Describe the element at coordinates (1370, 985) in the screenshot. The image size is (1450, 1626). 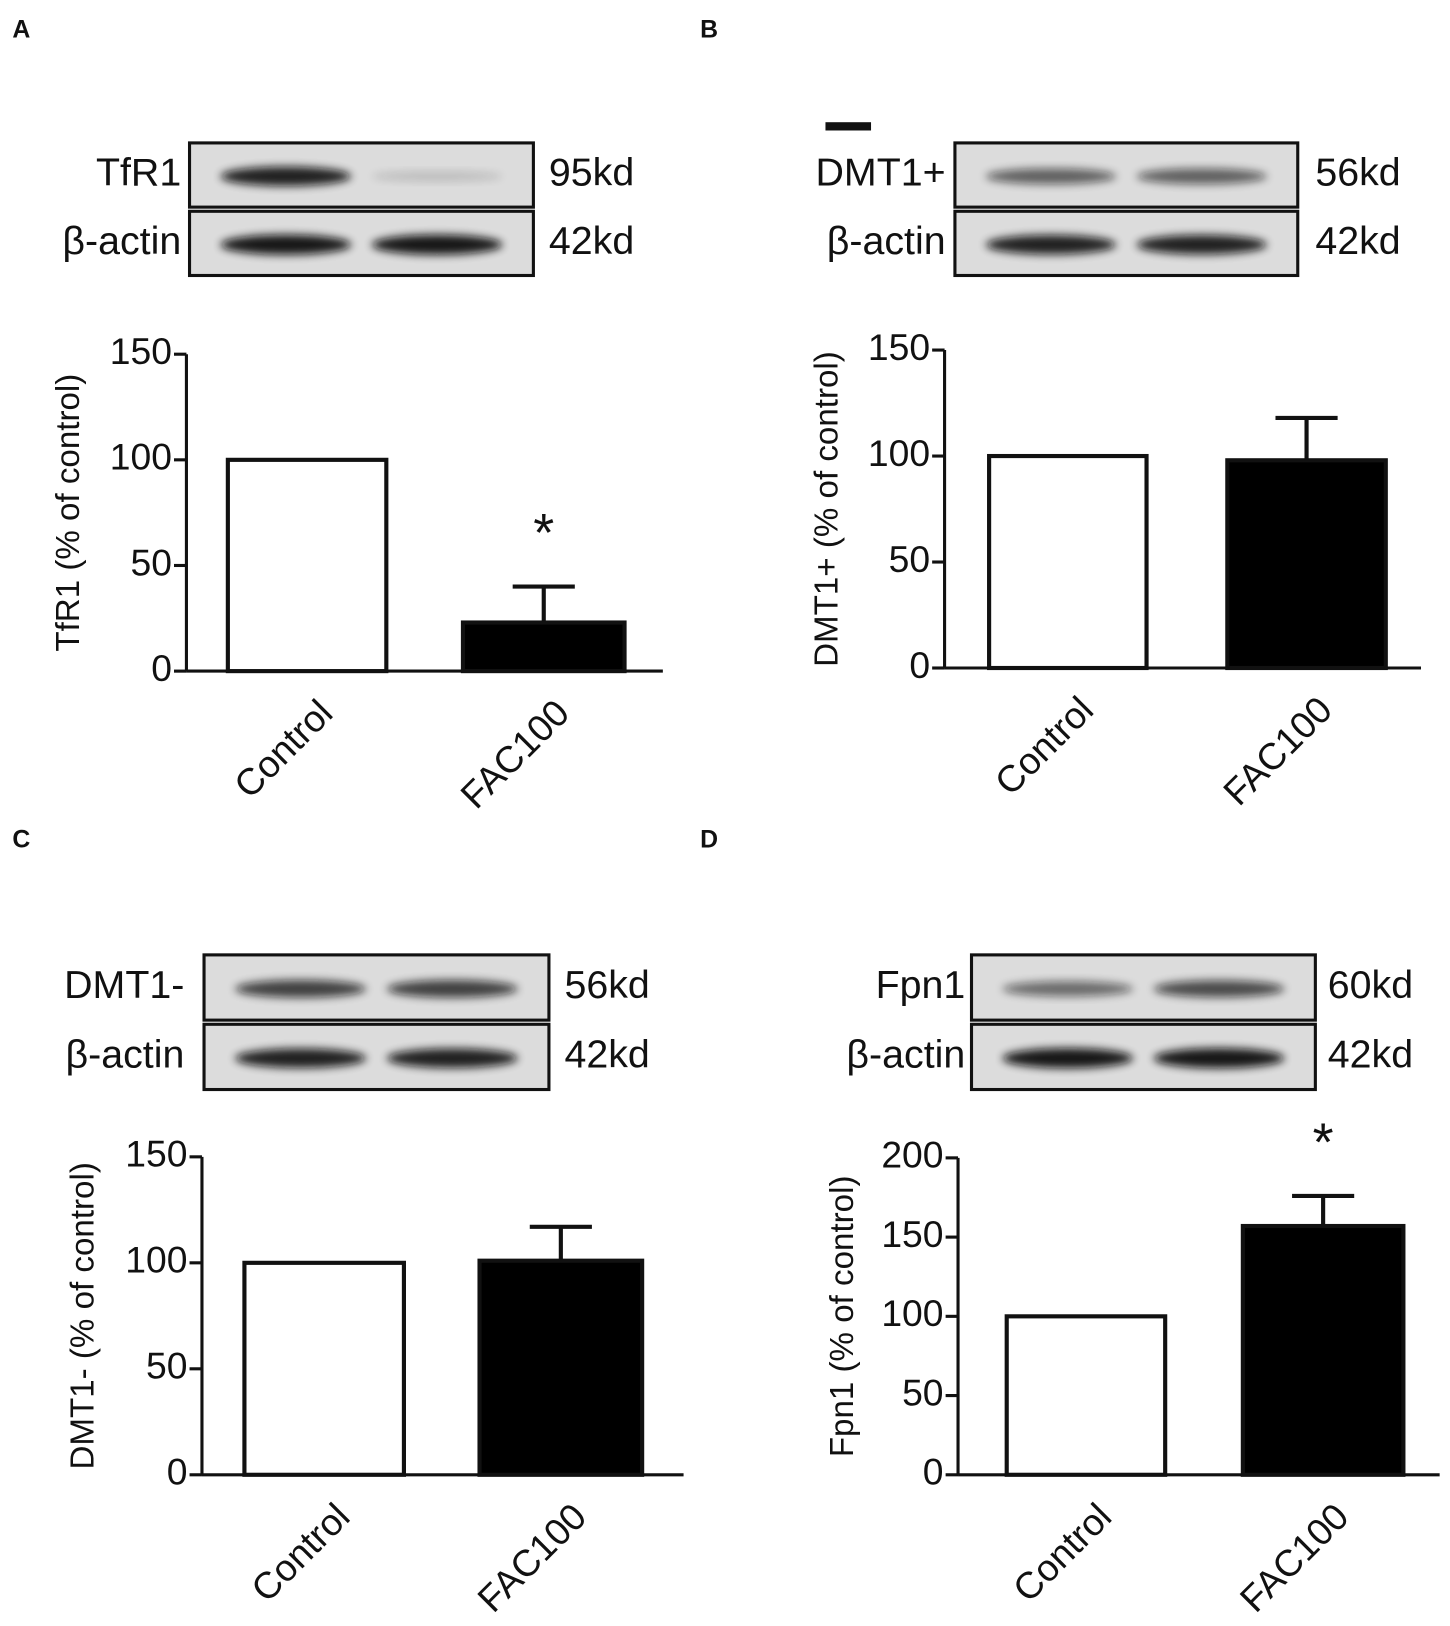
I see `blot-size: 60kd` at that location.